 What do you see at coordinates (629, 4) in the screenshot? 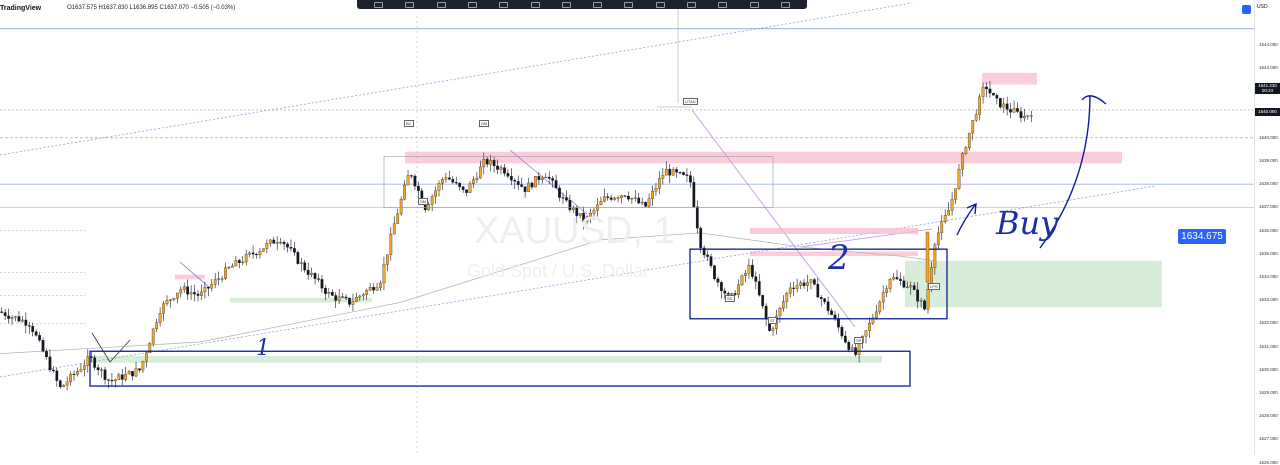
I see `magnet-icon` at bounding box center [629, 4].